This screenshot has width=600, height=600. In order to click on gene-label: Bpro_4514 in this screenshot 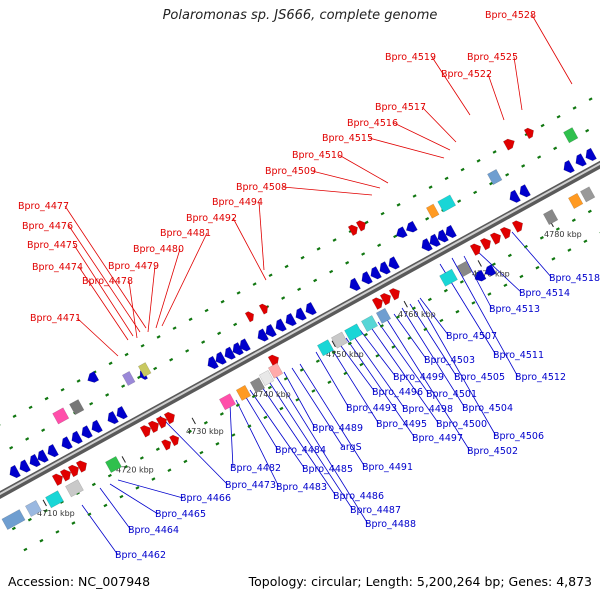, I will do `click(544, 293)`.